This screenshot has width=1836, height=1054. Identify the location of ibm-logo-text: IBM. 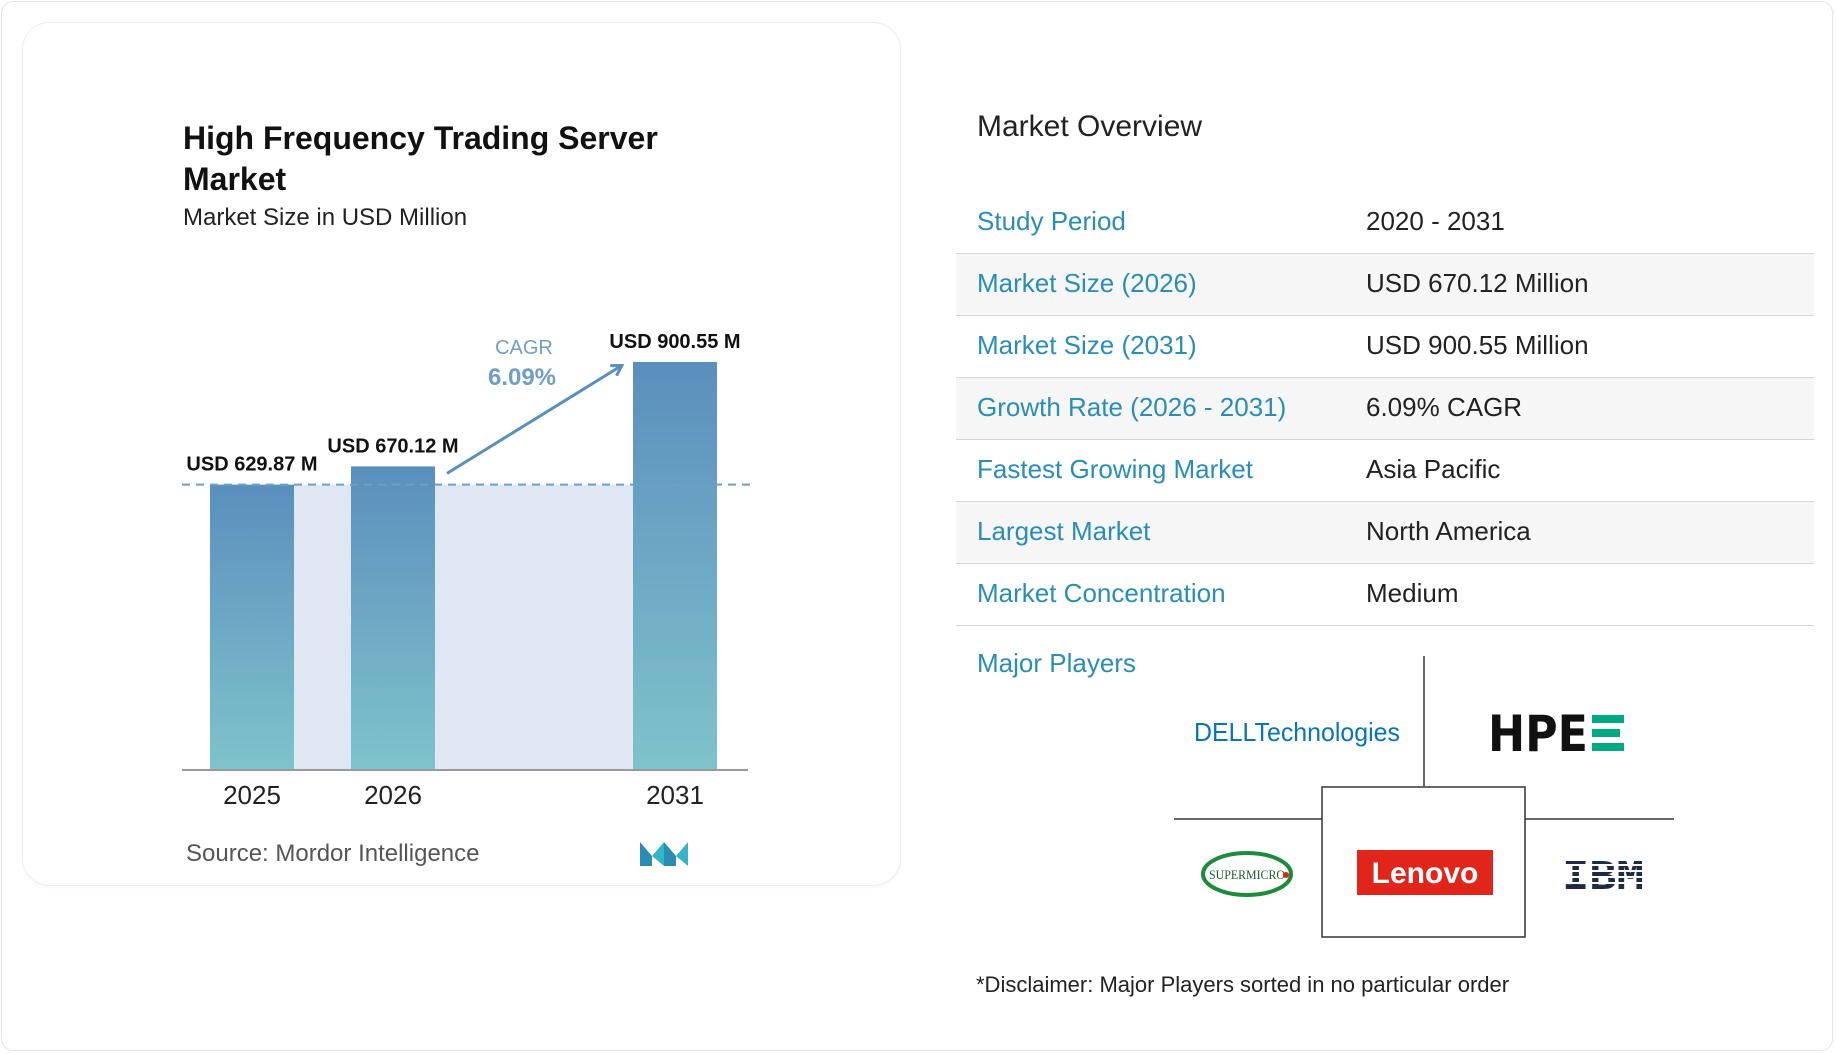
(1603, 875).